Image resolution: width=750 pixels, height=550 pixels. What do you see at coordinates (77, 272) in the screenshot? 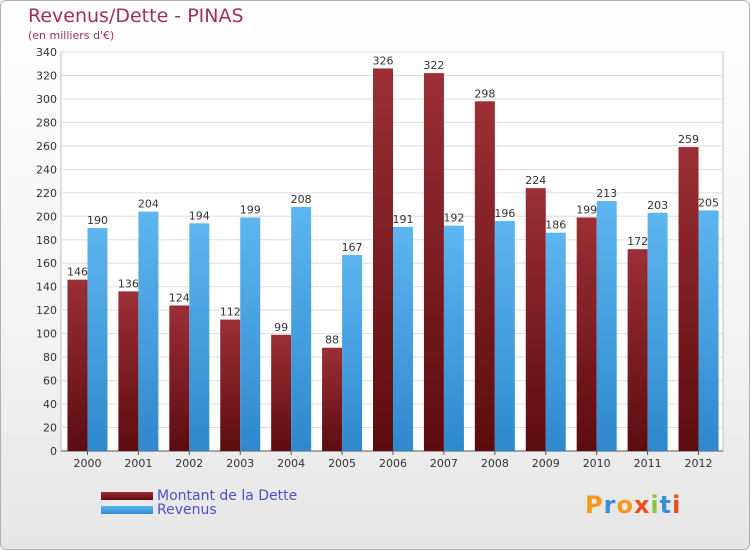
I see `data-label-debt: 146` at bounding box center [77, 272].